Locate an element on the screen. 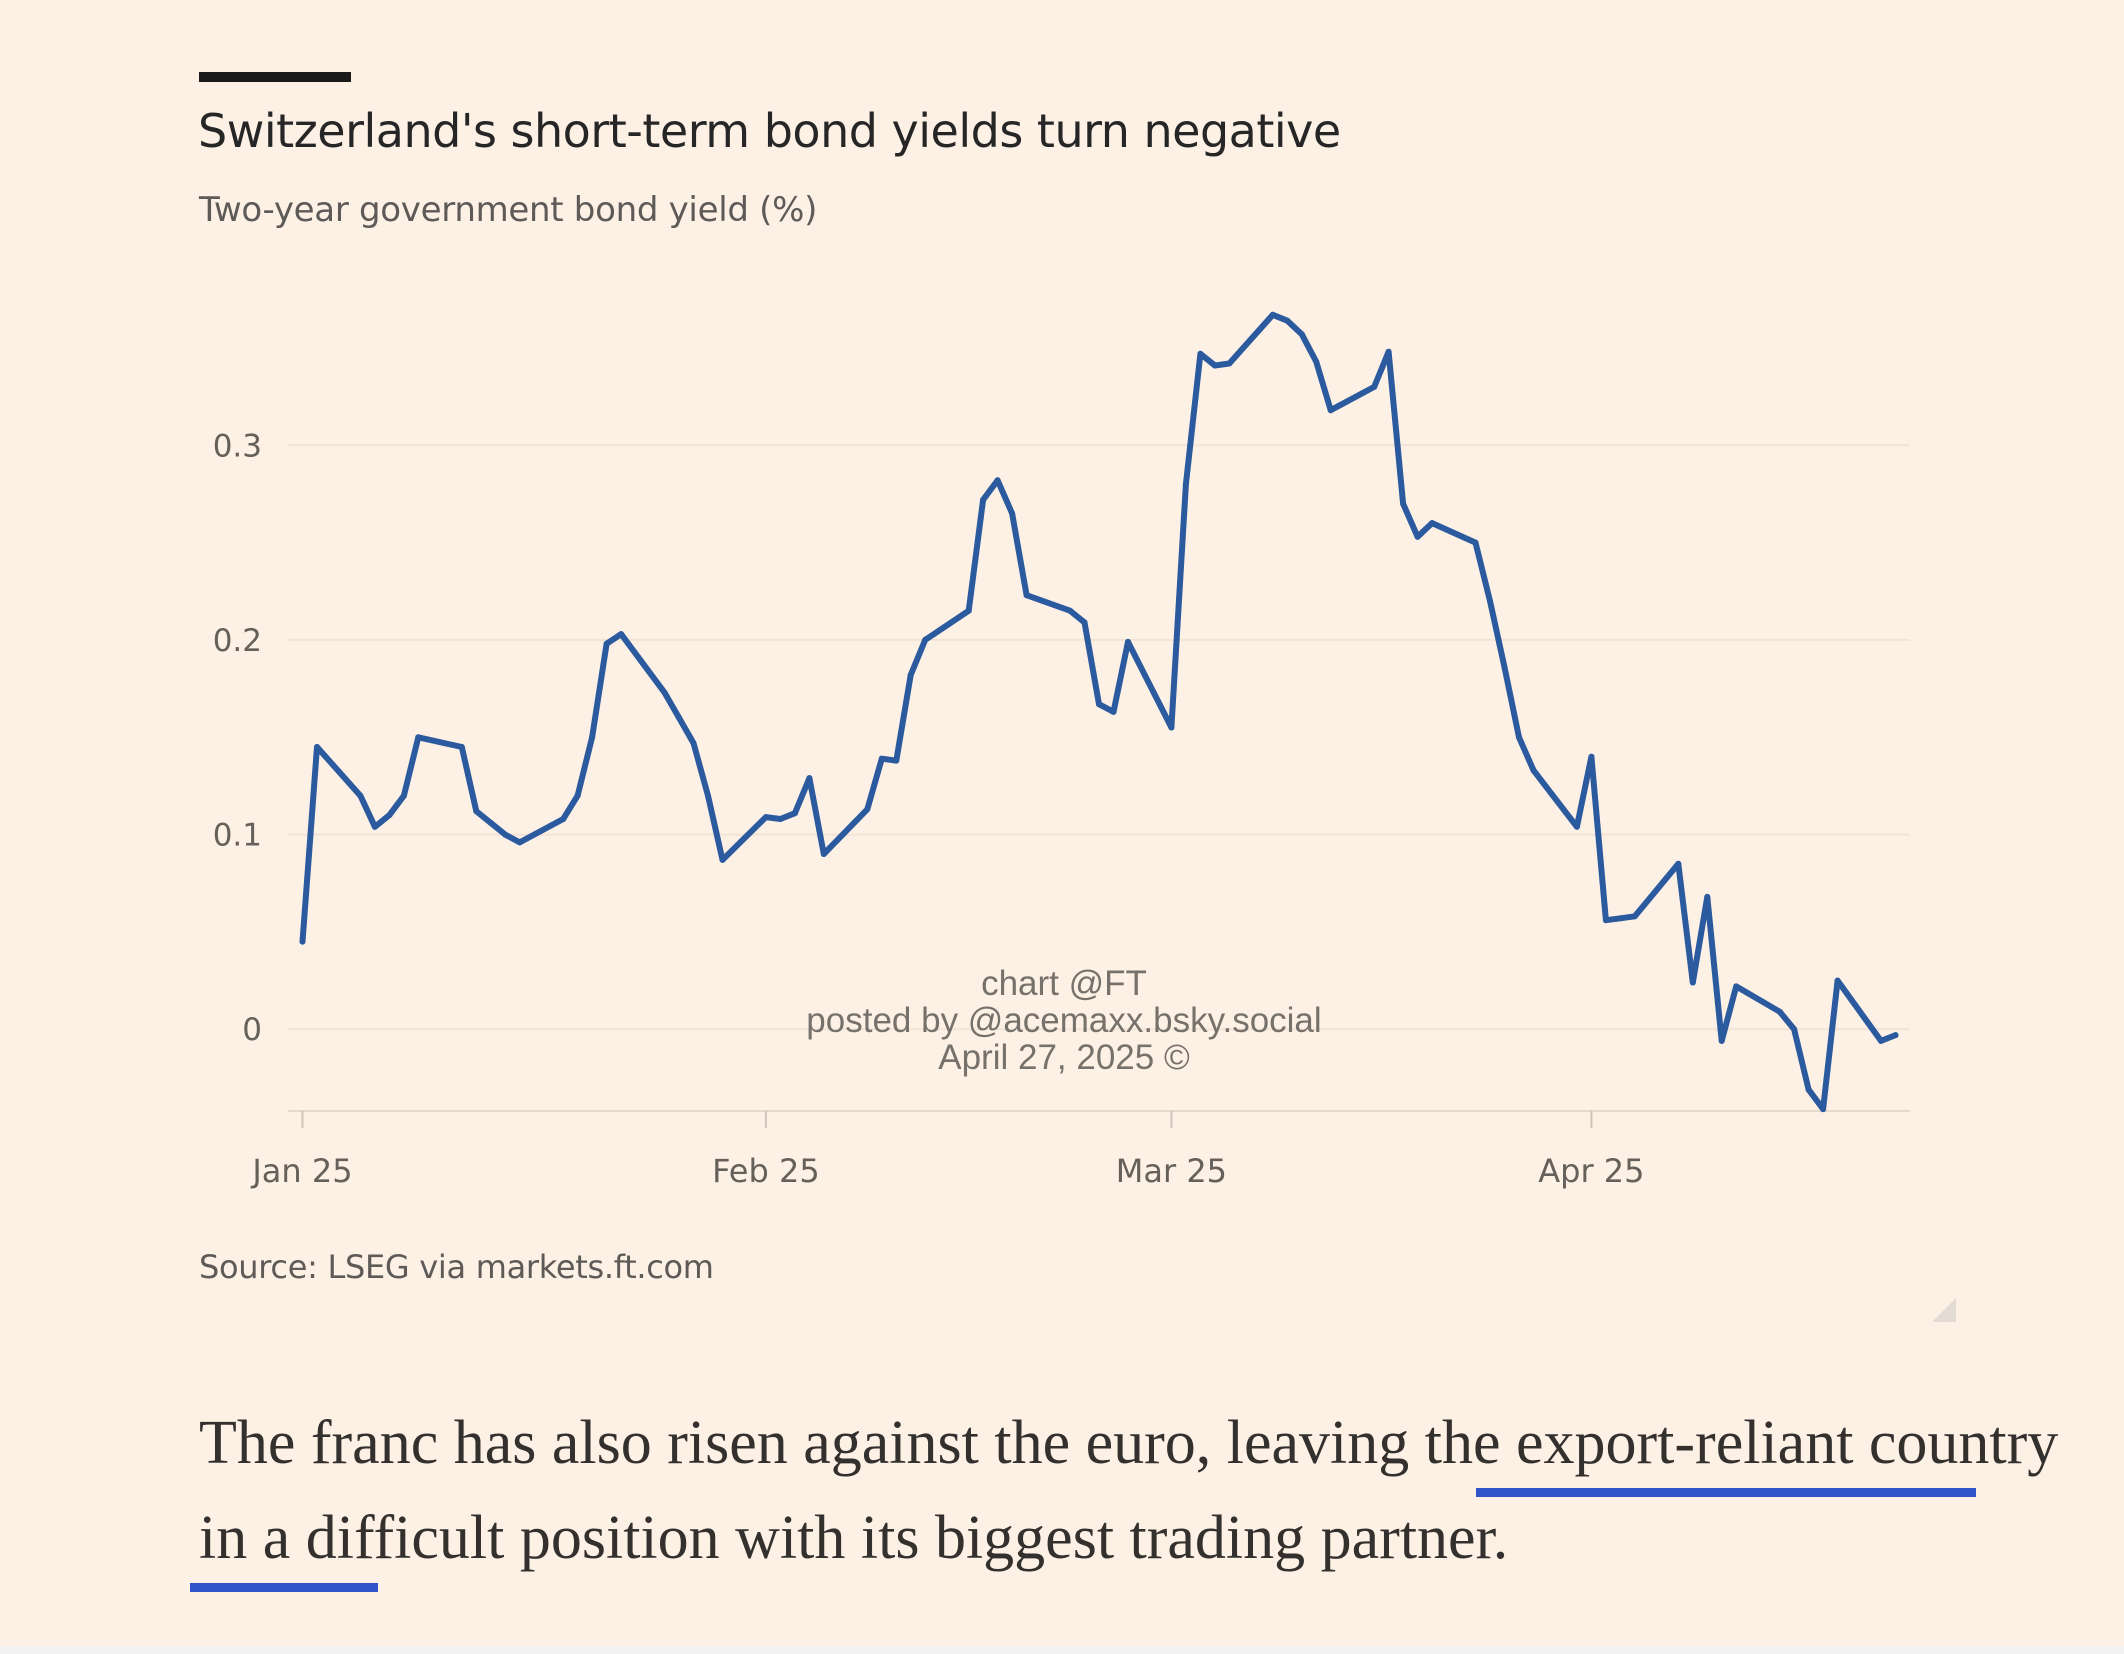 This screenshot has width=2124, height=1654. y-axis: 0 0.1 0.2 0.3 is located at coordinates (237, 738).